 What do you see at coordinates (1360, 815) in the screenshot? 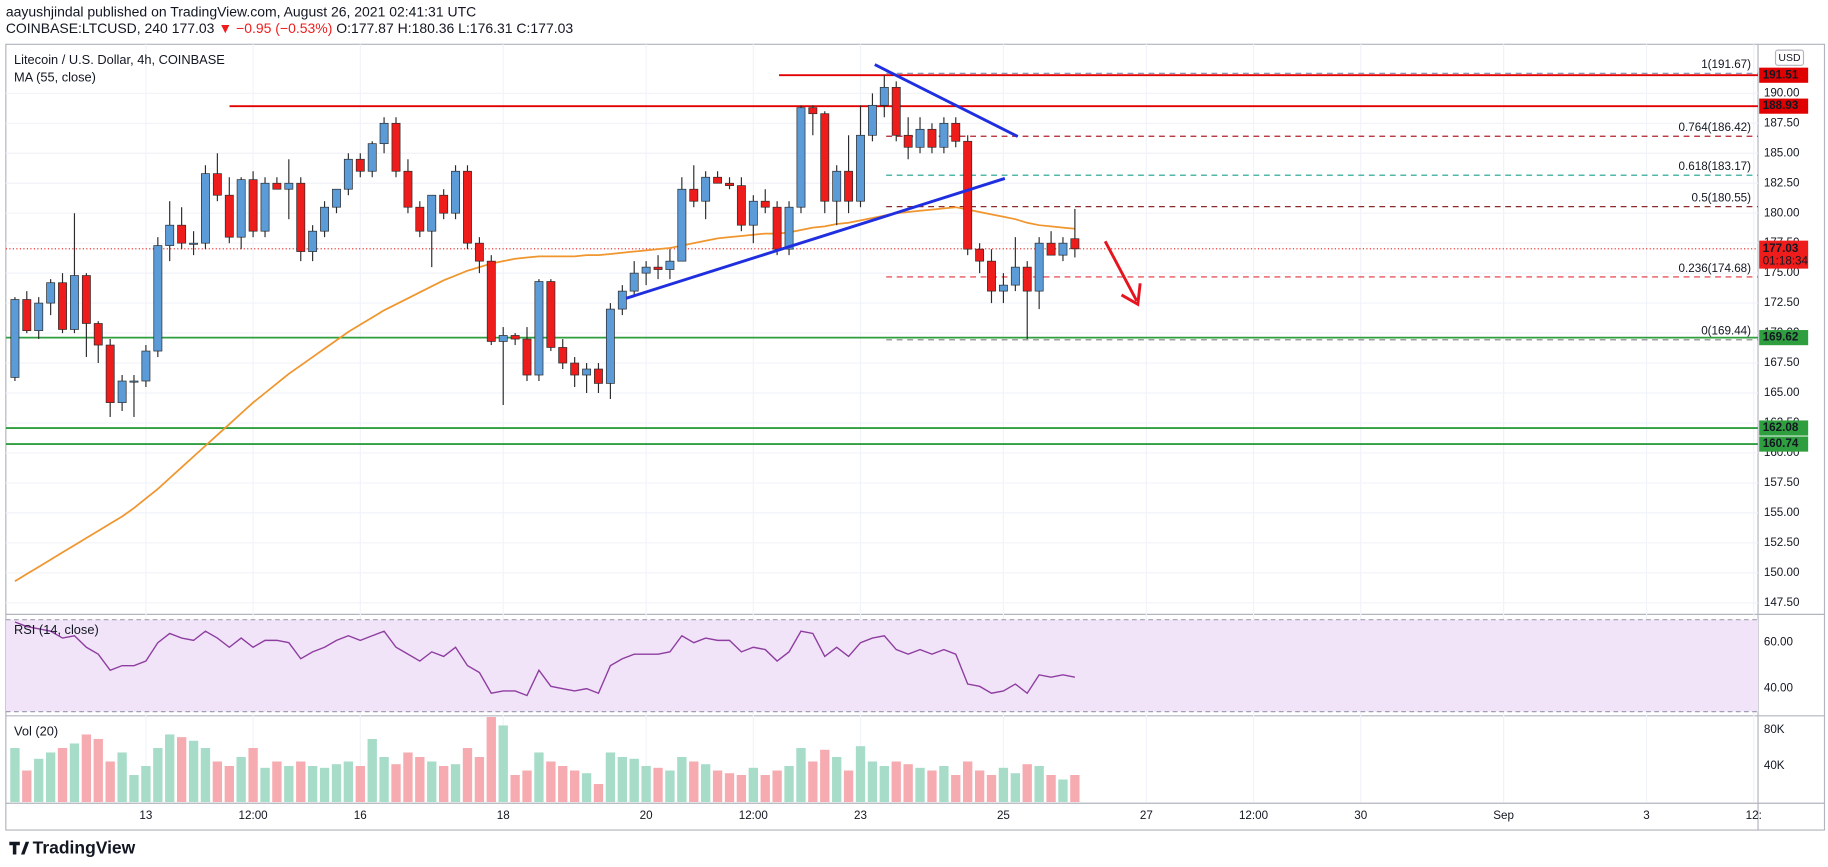
I see `x-tick-label: 30` at bounding box center [1360, 815].